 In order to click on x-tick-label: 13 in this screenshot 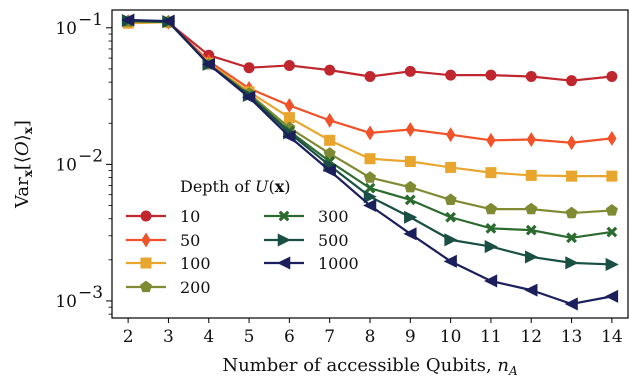, I will do `click(572, 337)`.